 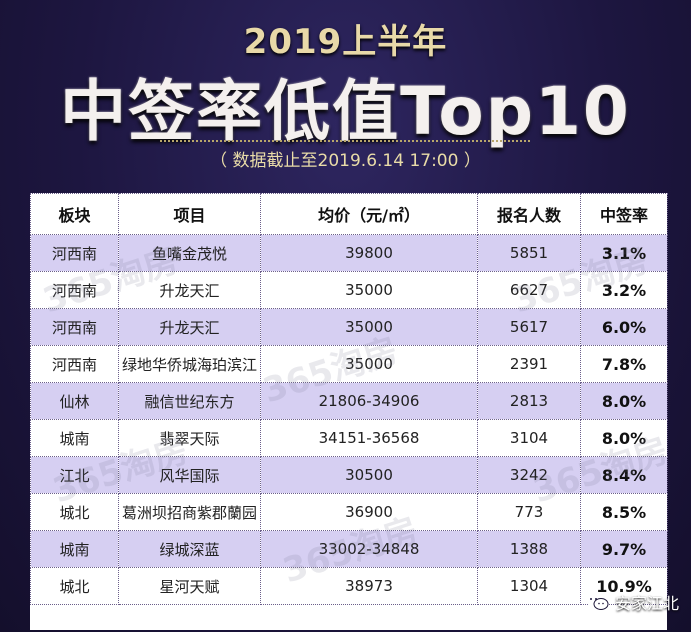 I want to click on cell-price: 38973, so click(x=369, y=586).